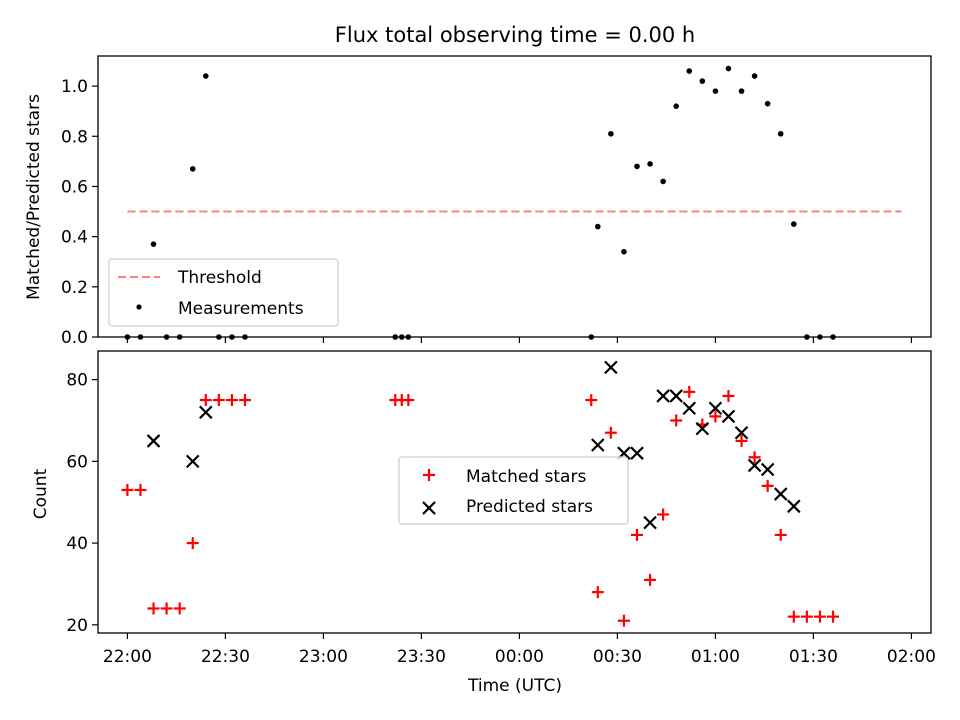 The height and width of the screenshot is (720, 960). Describe the element at coordinates (77, 544) in the screenshot. I see `bottom-ytick-label: 40` at that location.